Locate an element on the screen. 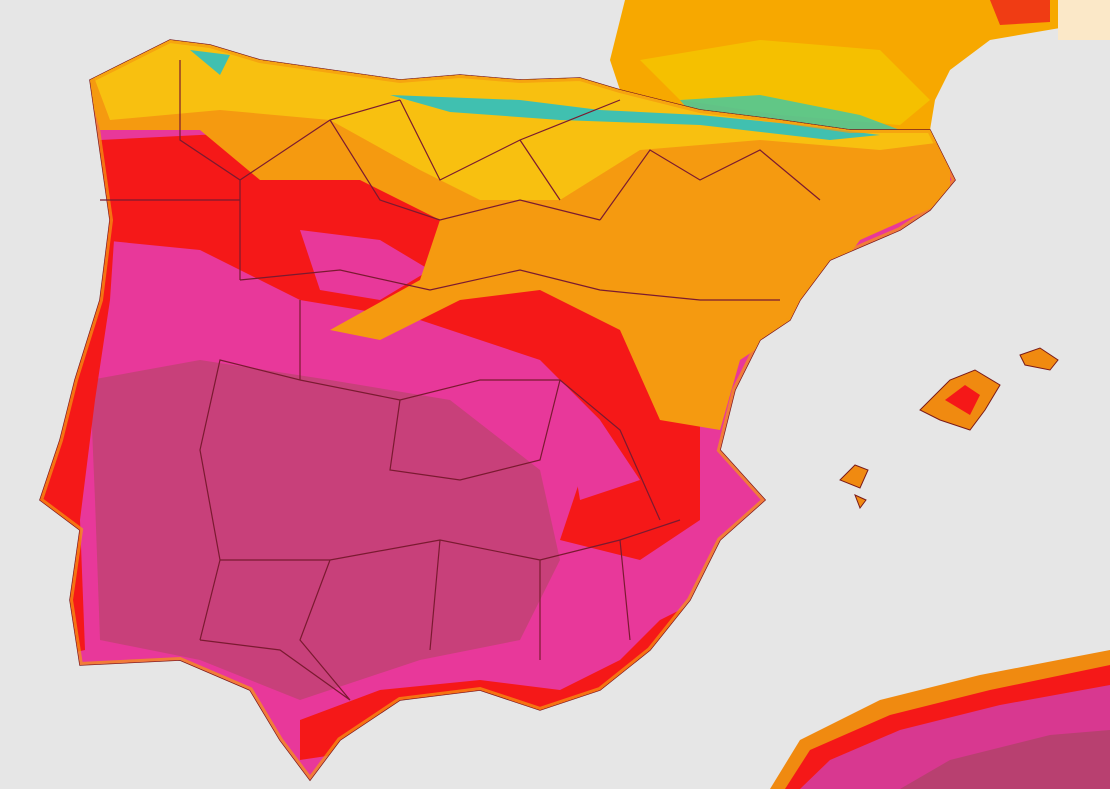 This screenshot has height=789, width=1110. mallorca-hot is located at coordinates (962, 400).